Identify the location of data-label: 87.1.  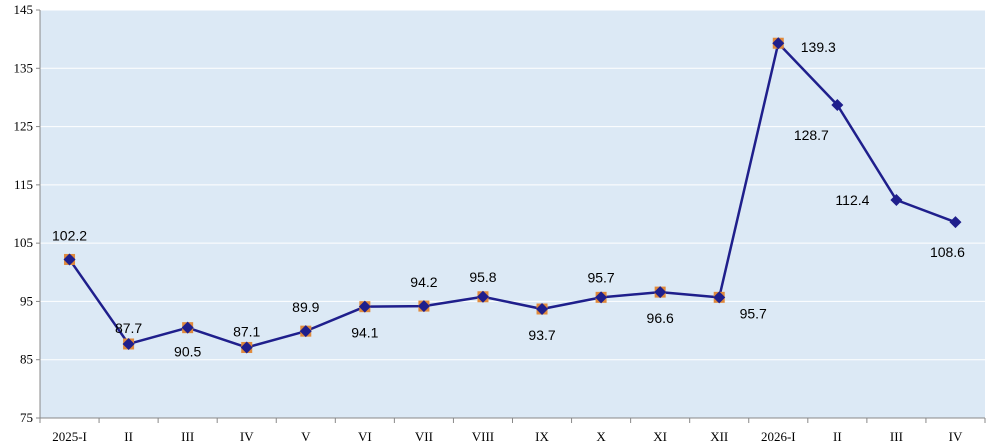
(246, 331).